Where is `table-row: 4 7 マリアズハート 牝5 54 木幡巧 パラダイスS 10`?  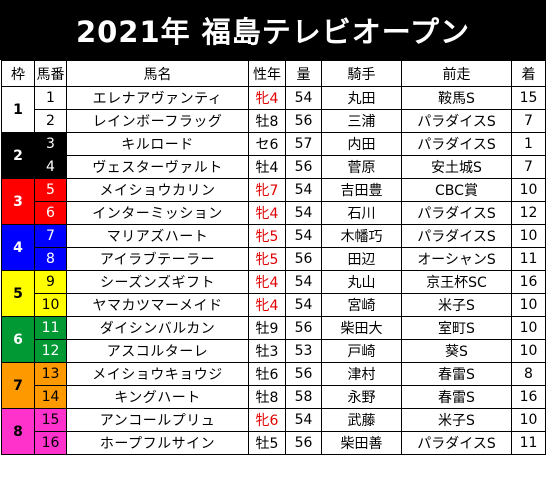 table-row: 4 7 マリアズハート 牝5 54 木幡巧 パラダイスS 10 is located at coordinates (273, 247).